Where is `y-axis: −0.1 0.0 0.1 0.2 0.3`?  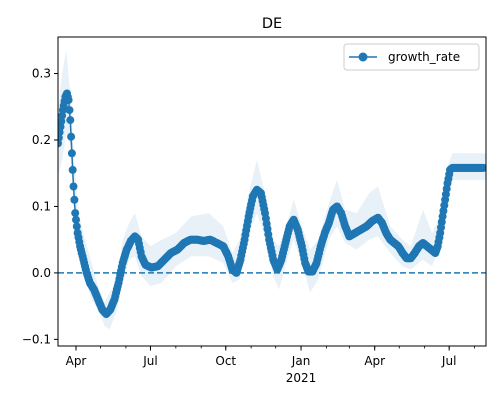 y-axis: −0.1 0.0 0.1 0.2 0.3 is located at coordinates (40, 206).